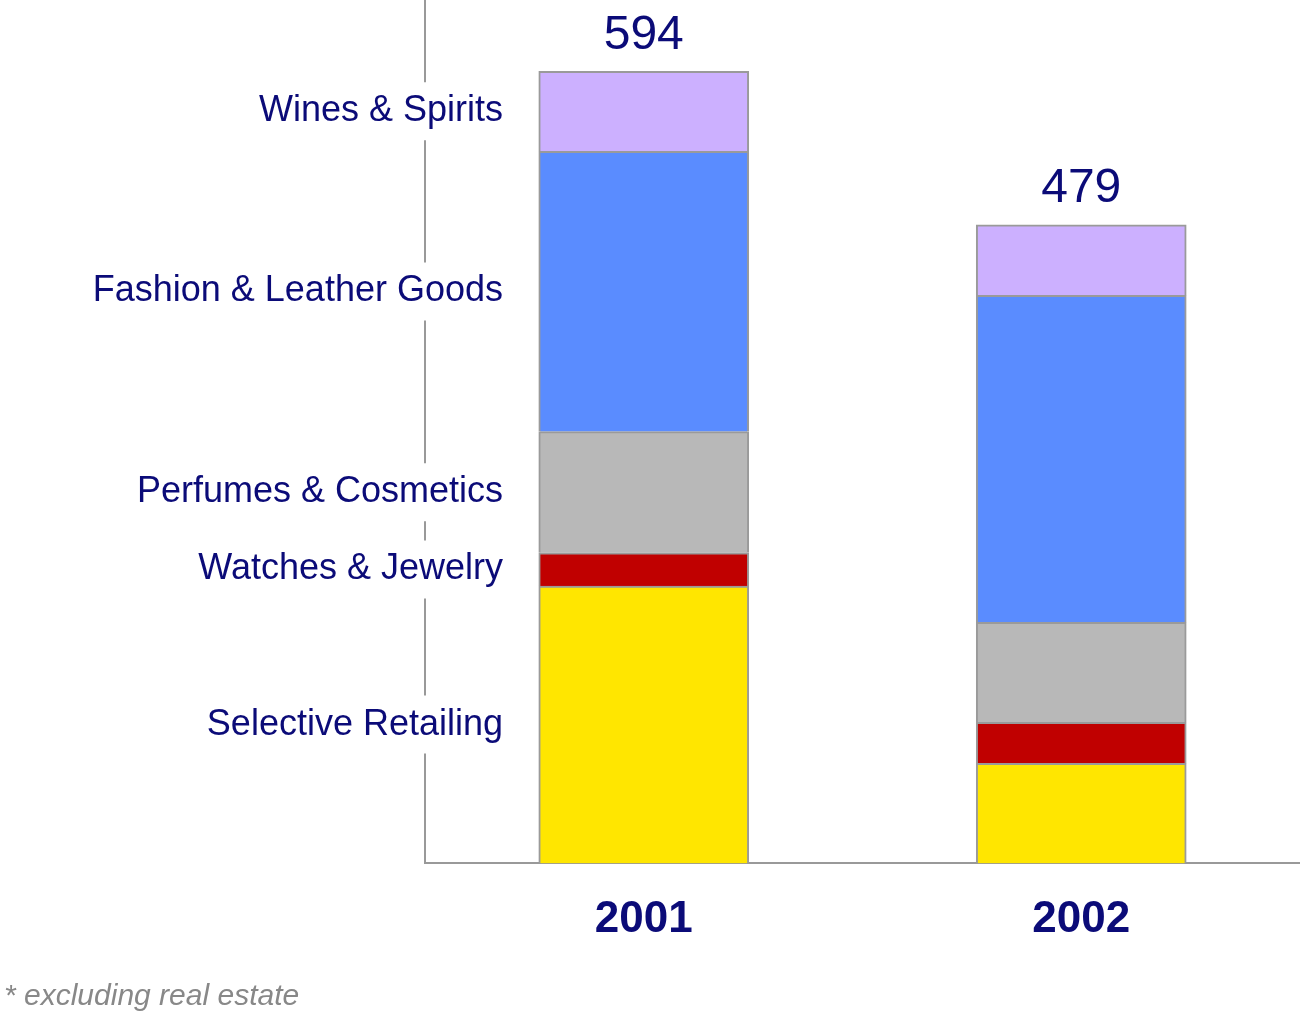 This screenshot has width=1300, height=1016. What do you see at coordinates (643, 32) in the screenshot?
I see `annotation: 594` at bounding box center [643, 32].